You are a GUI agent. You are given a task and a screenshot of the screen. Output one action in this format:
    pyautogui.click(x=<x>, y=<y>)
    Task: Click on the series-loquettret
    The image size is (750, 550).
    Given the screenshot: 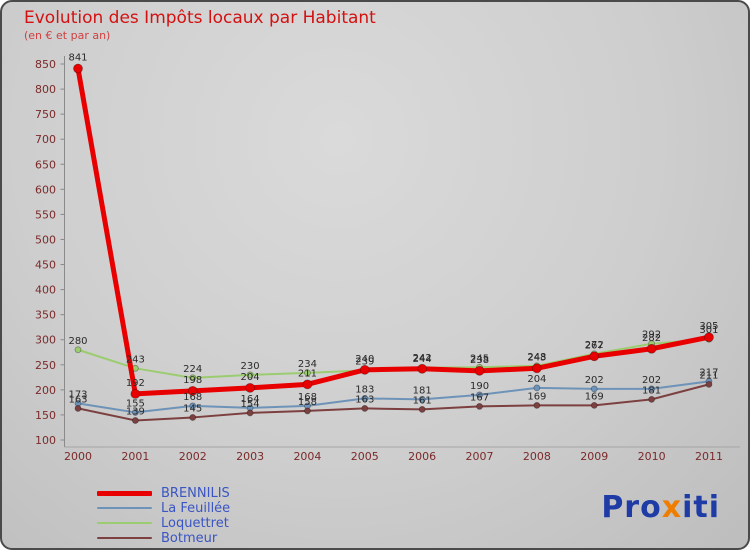 What is the action you would take?
    pyautogui.click(x=393, y=358)
    